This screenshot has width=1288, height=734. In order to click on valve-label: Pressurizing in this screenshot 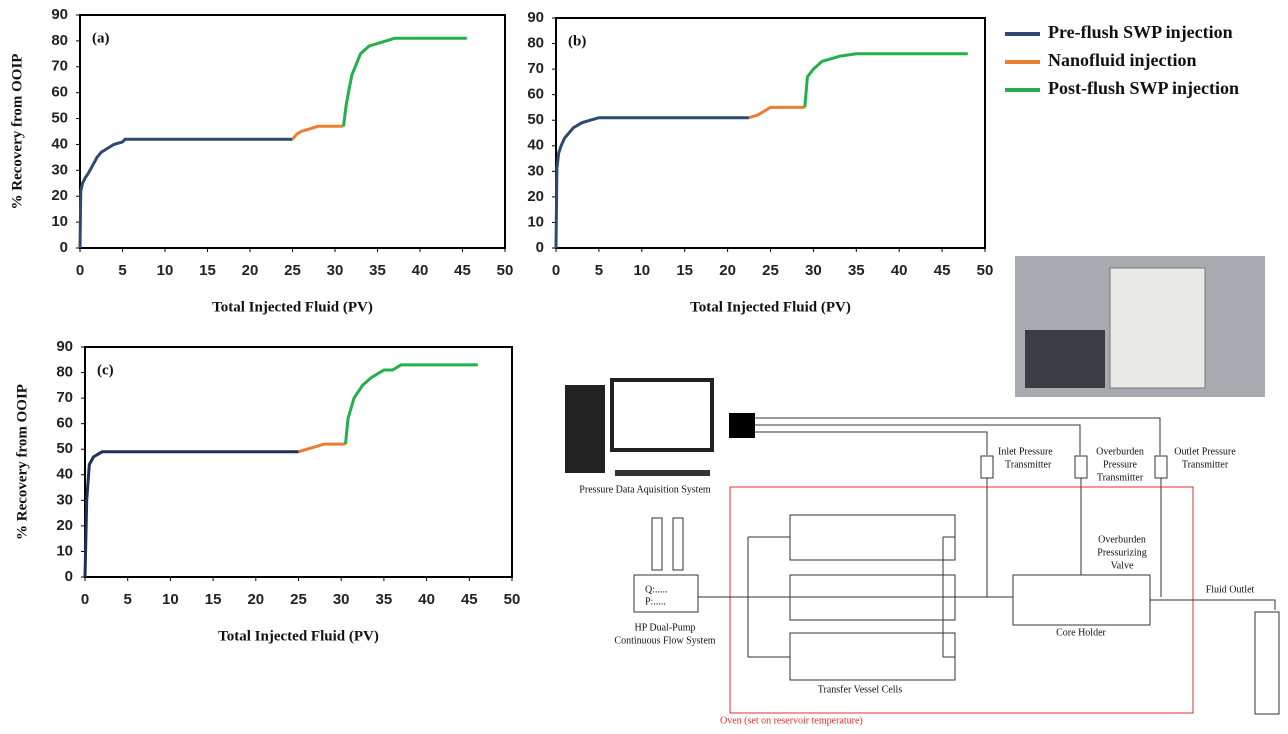, I will do `click(1121, 552)`.